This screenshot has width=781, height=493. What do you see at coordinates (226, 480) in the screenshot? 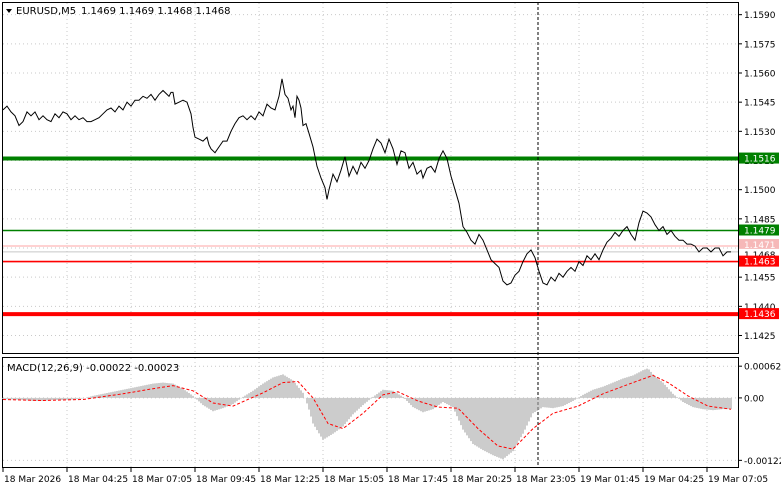
I see `time-tick-label: 18 Mar 09:45` at bounding box center [226, 480].